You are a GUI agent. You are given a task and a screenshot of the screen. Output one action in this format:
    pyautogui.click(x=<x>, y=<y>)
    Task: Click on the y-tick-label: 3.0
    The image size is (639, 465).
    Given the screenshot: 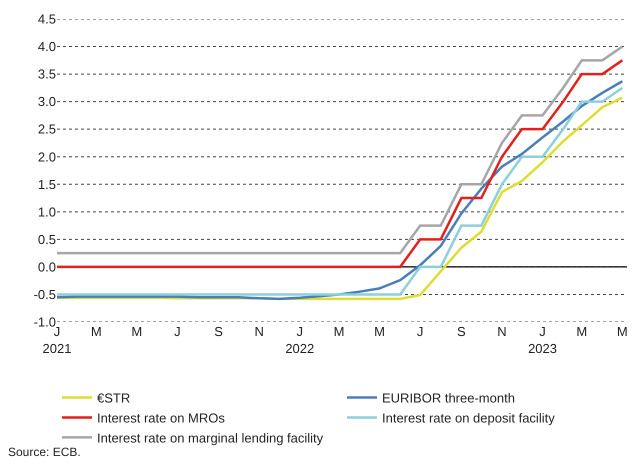 What is the action you would take?
    pyautogui.click(x=47, y=102)
    